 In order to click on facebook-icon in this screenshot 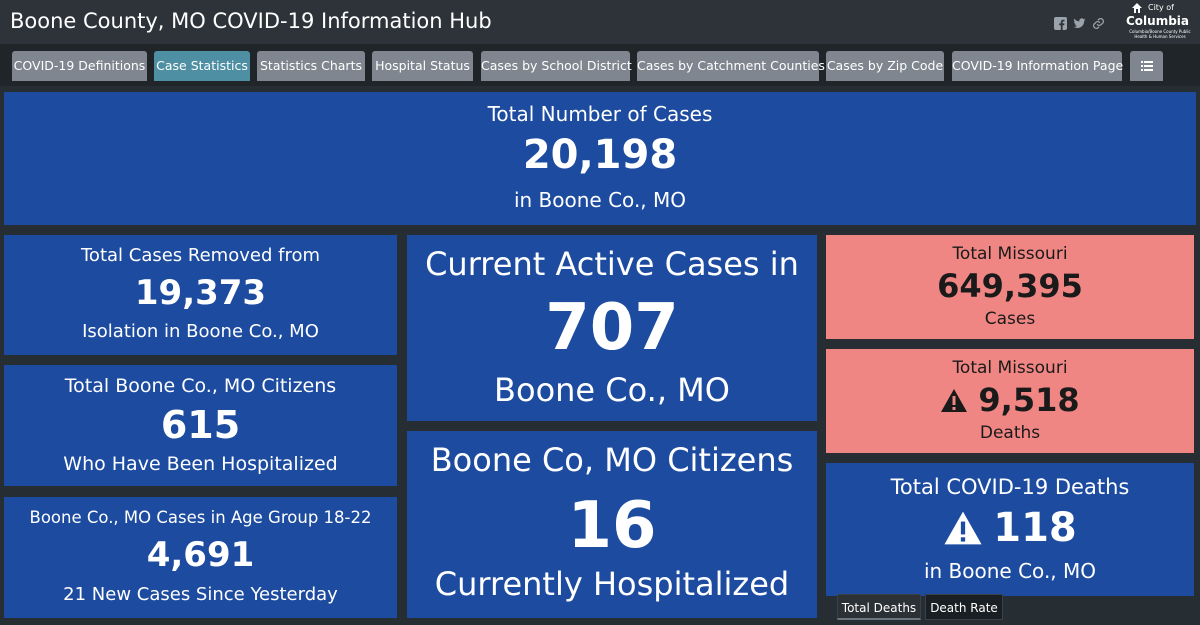, I will do `click(1060, 22)`.